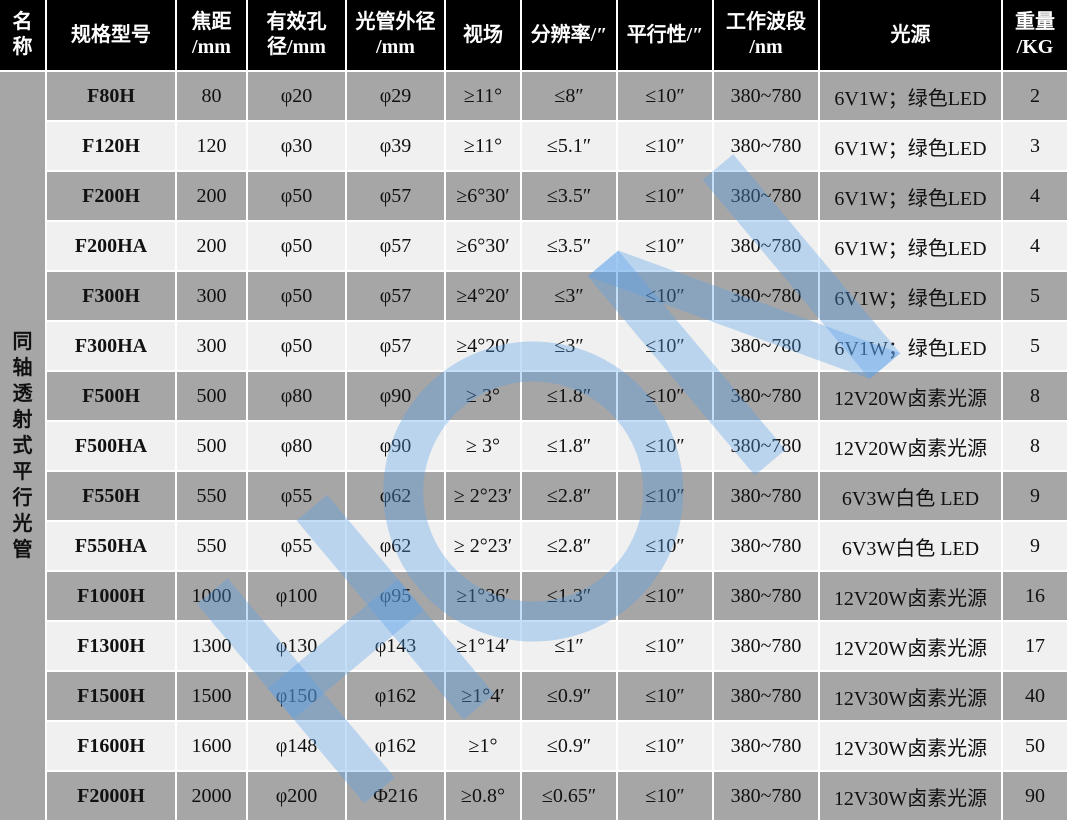 The height and width of the screenshot is (820, 1069). I want to click on cell-resolution: ≤2.8″, so click(569, 546).